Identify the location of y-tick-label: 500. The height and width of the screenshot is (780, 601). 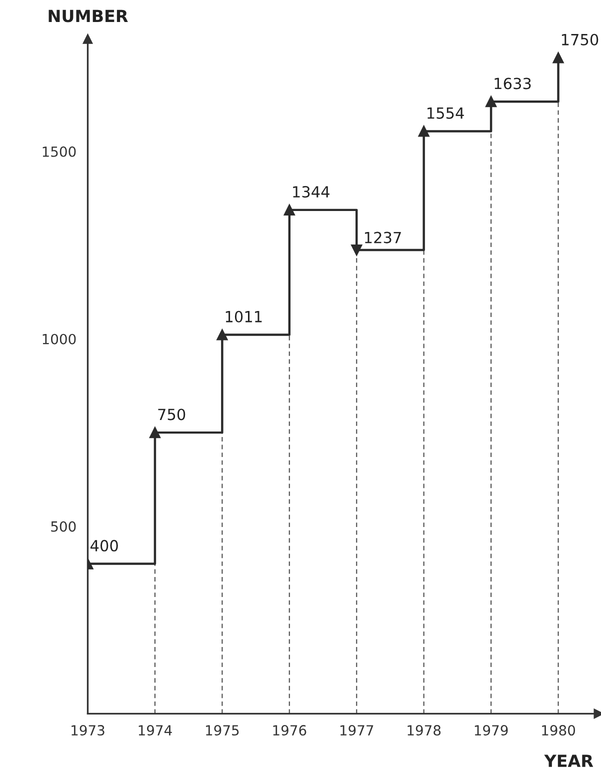
(63, 526).